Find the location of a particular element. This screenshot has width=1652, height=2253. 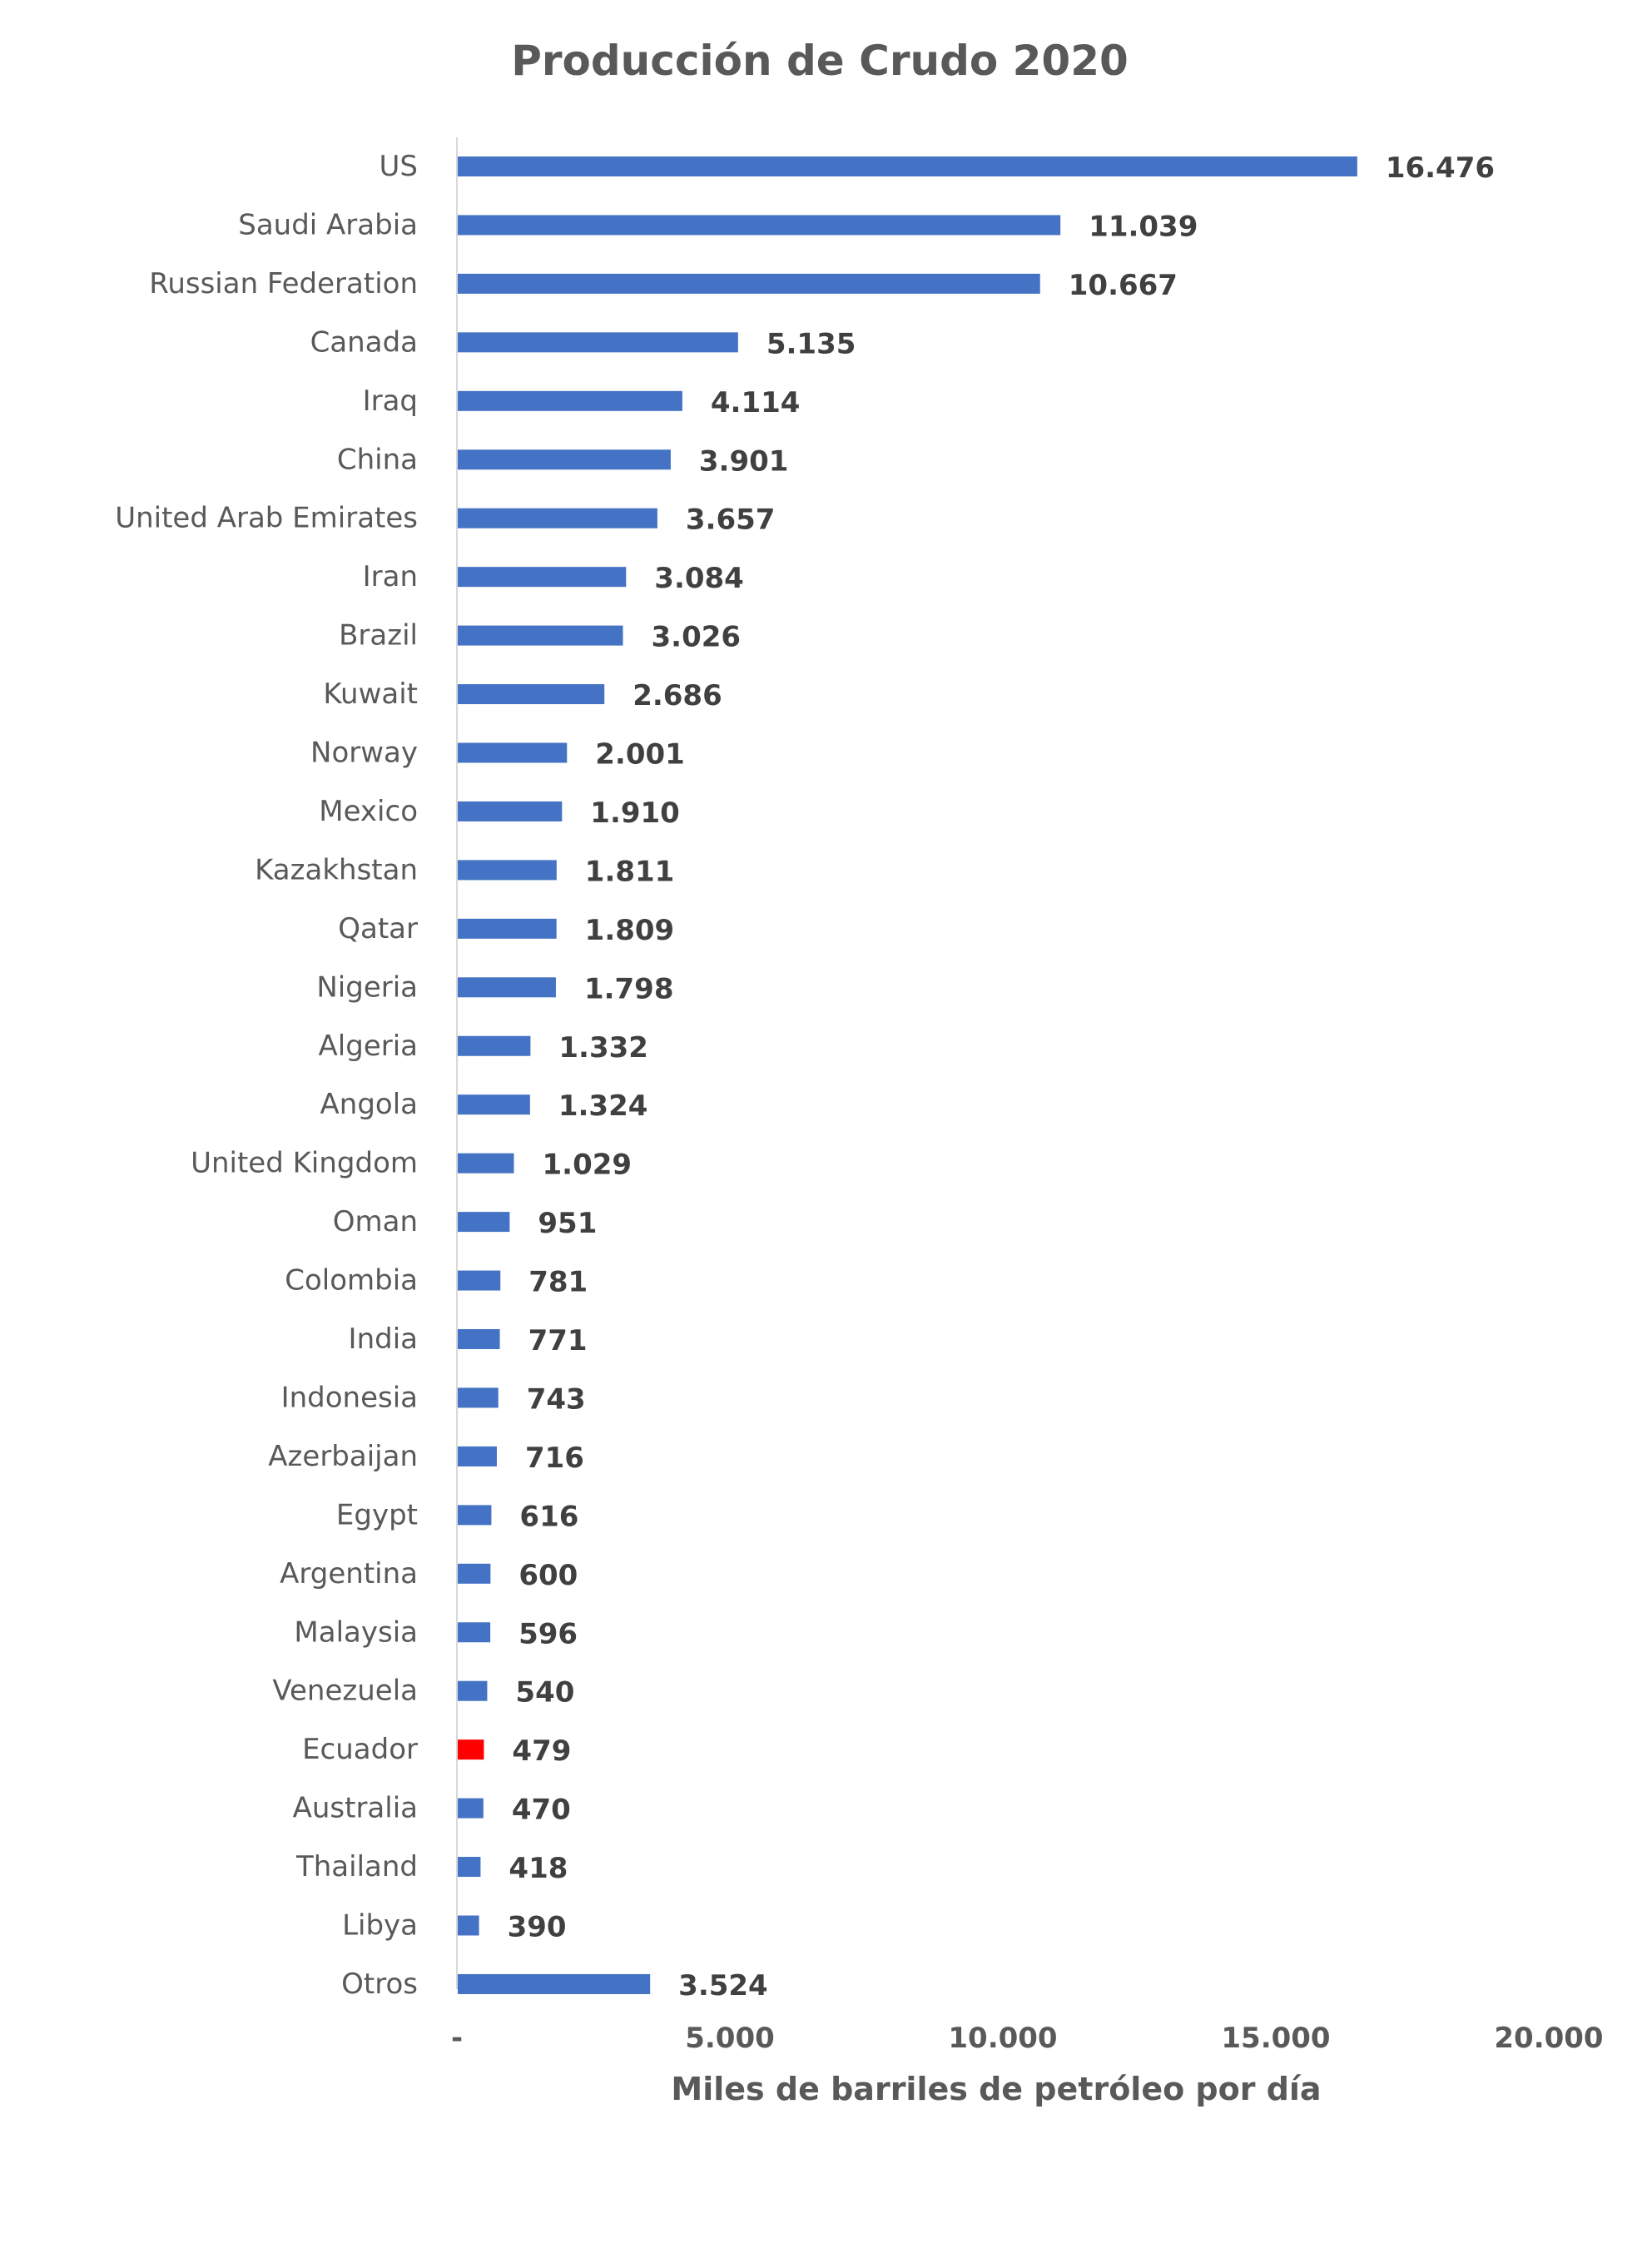

bar-united-kingdom is located at coordinates (486, 1163).